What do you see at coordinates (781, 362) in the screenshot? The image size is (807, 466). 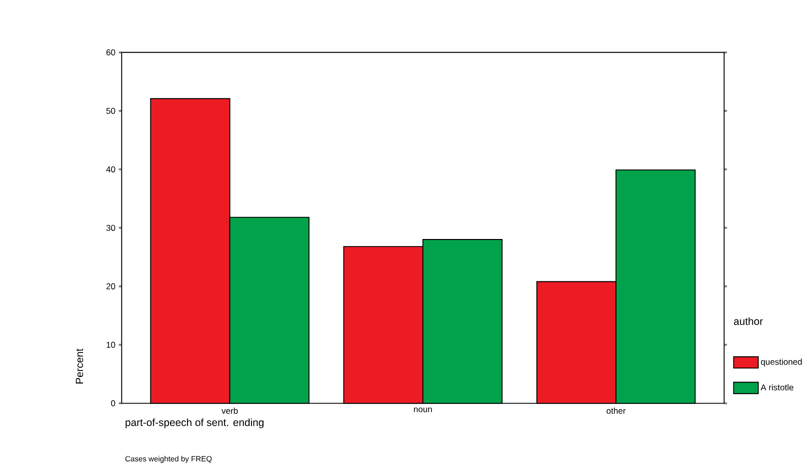 I see `legend-label: questioned` at bounding box center [781, 362].